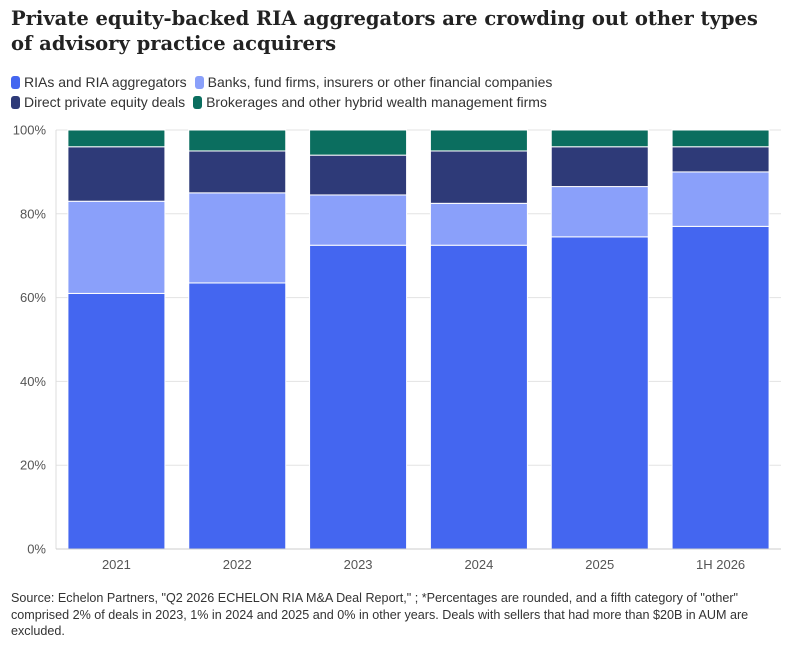 The height and width of the screenshot is (650, 795). Describe the element at coordinates (358, 564) in the screenshot. I see `x-tick-label: 2023` at that location.